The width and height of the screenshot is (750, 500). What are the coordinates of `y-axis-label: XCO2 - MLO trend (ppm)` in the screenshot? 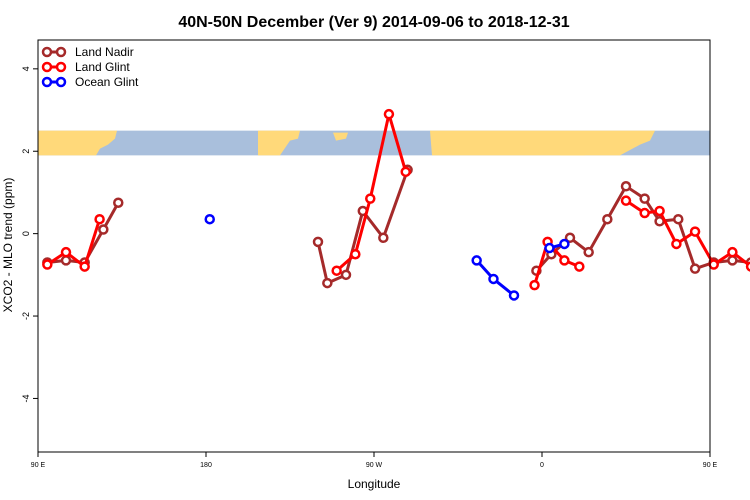 It's located at (8, 245).